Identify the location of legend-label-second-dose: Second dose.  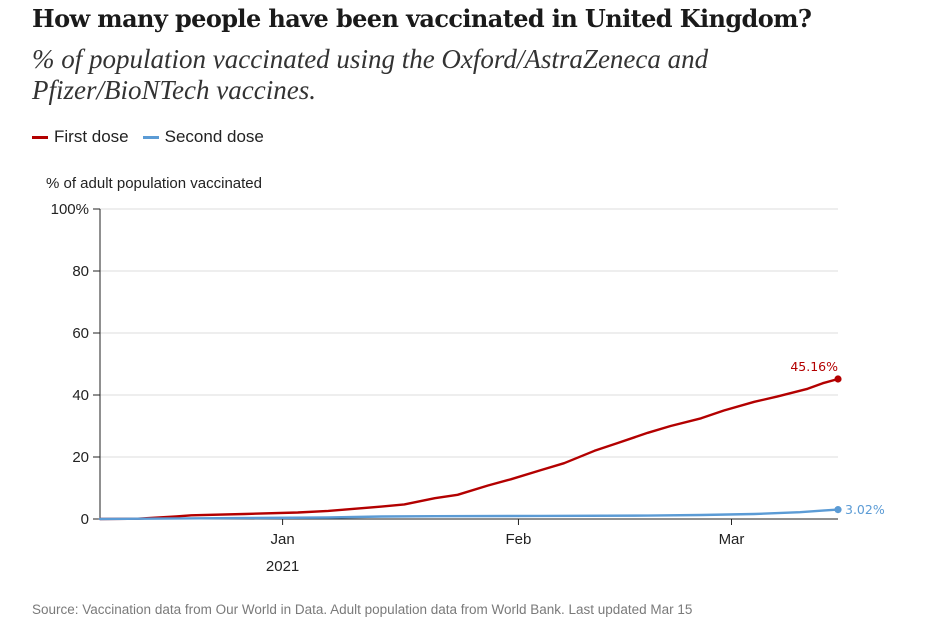
(214, 136).